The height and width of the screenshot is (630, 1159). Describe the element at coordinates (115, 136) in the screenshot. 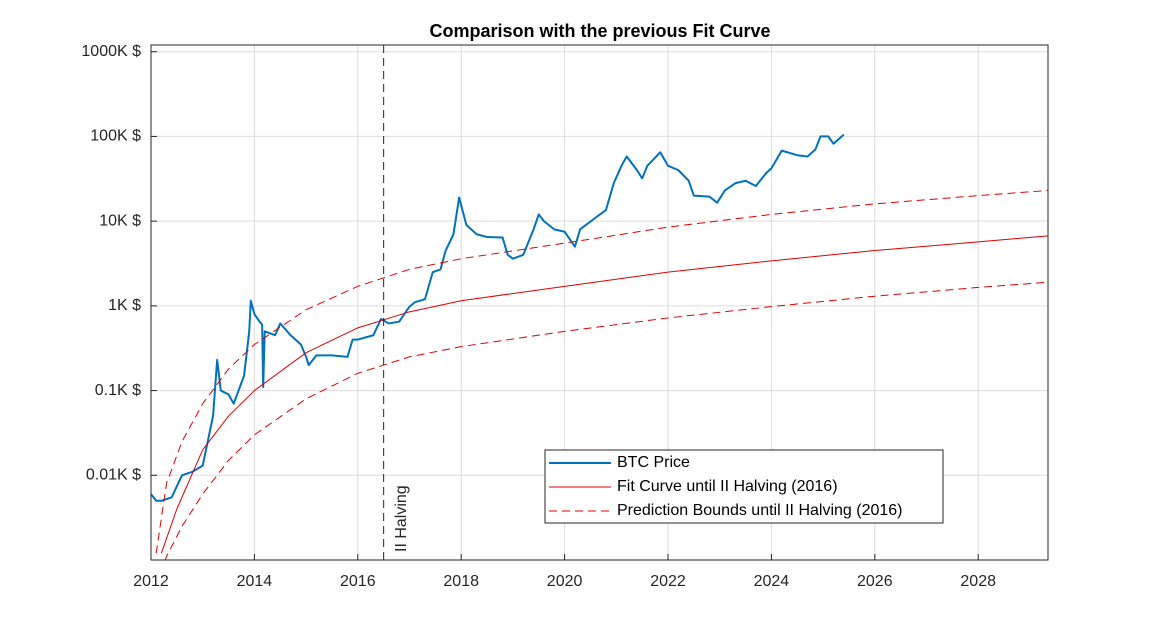

I see `y-tick-label: 100K $` at that location.